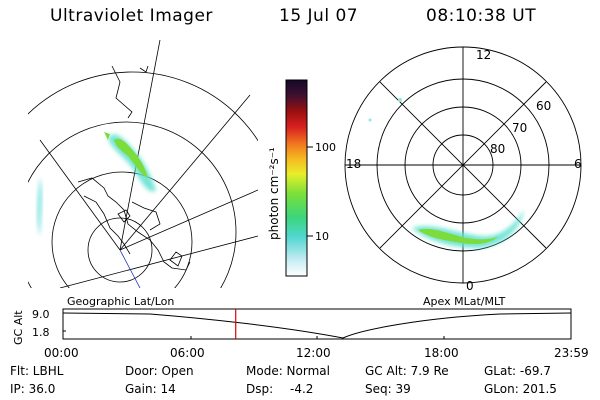 This screenshot has height=400, width=600. Describe the element at coordinates (131, 16) in the screenshot. I see `app-title: Ultraviolet Imager` at that location.